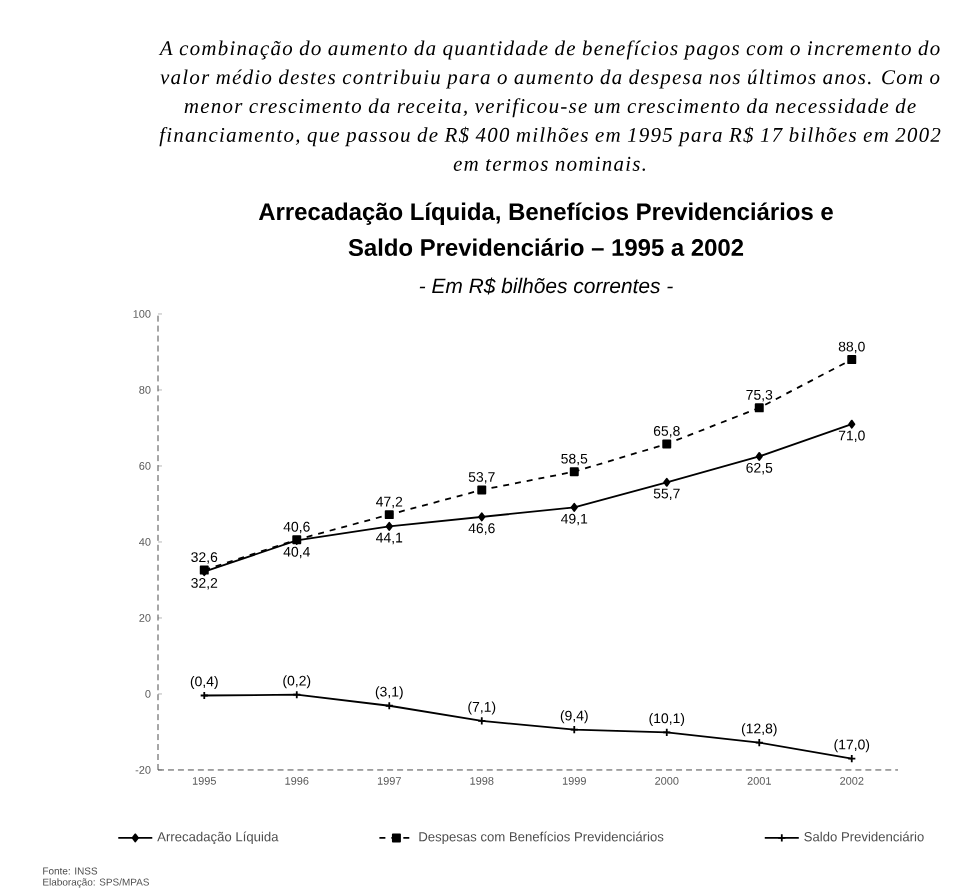  What do you see at coordinates (545, 229) in the screenshot?
I see `chart-title: Arrecadação Líquida, Benefícios Previdenciários e Saldo Previdenciário – 1995 a 2002` at bounding box center [545, 229].